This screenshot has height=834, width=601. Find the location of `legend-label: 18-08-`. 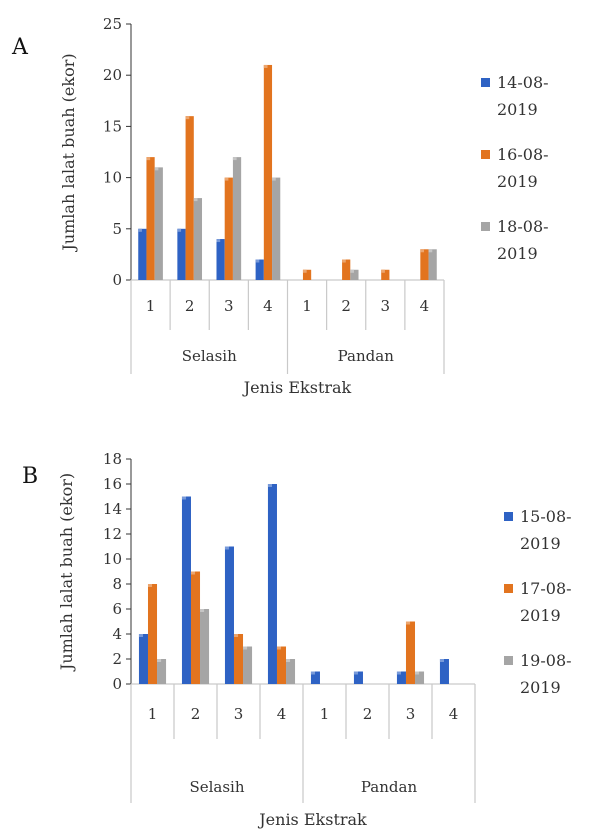

legend-label: 18-08- is located at coordinates (523, 226).